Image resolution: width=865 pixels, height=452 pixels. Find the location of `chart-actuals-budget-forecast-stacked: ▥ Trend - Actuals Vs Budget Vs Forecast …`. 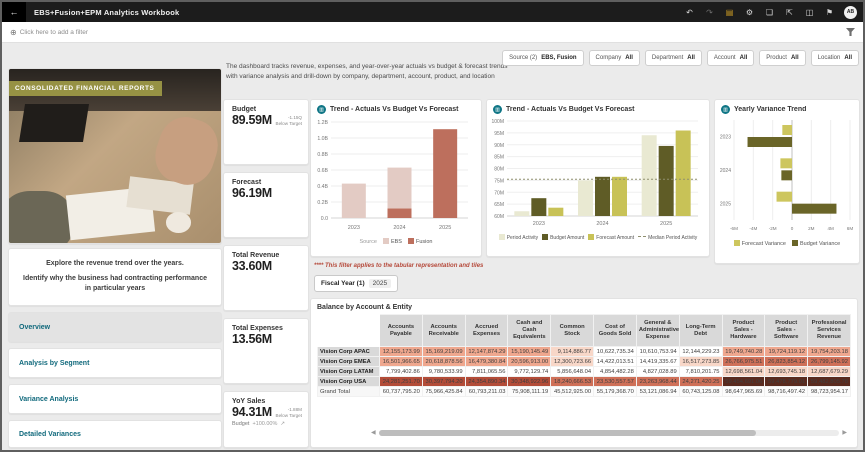

chart-actuals-budget-forecast-stacked: ▥ Trend - Actuals Vs Budget Vs Forecast … is located at coordinates (396, 178).